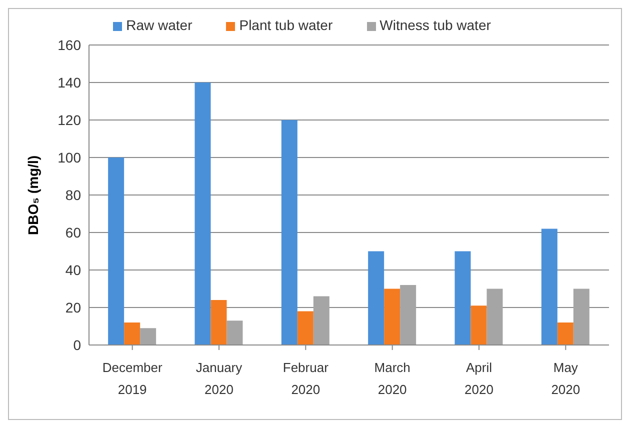 This screenshot has width=629, height=427. What do you see at coordinates (70, 82) in the screenshot?
I see `y-tick-label: 140` at bounding box center [70, 82].